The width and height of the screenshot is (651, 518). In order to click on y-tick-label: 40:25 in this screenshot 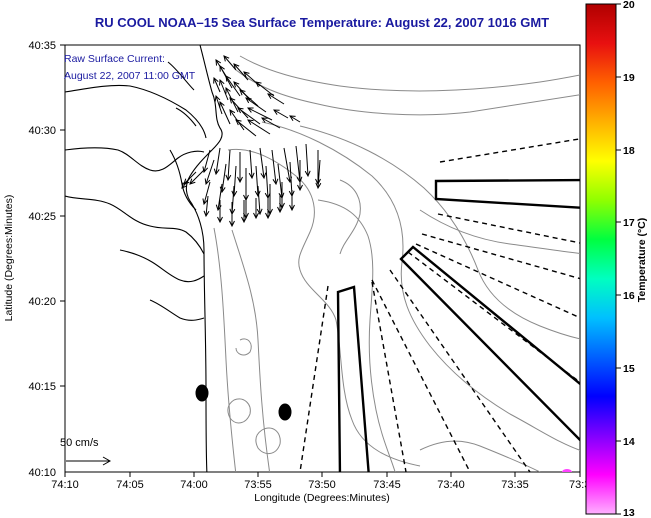, I will do `click(42, 217)`.